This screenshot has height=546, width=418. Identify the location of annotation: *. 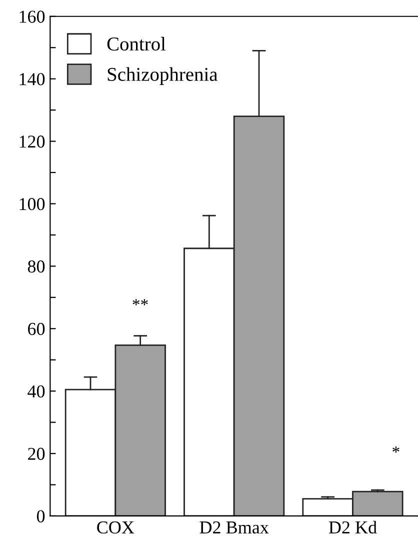
(396, 449).